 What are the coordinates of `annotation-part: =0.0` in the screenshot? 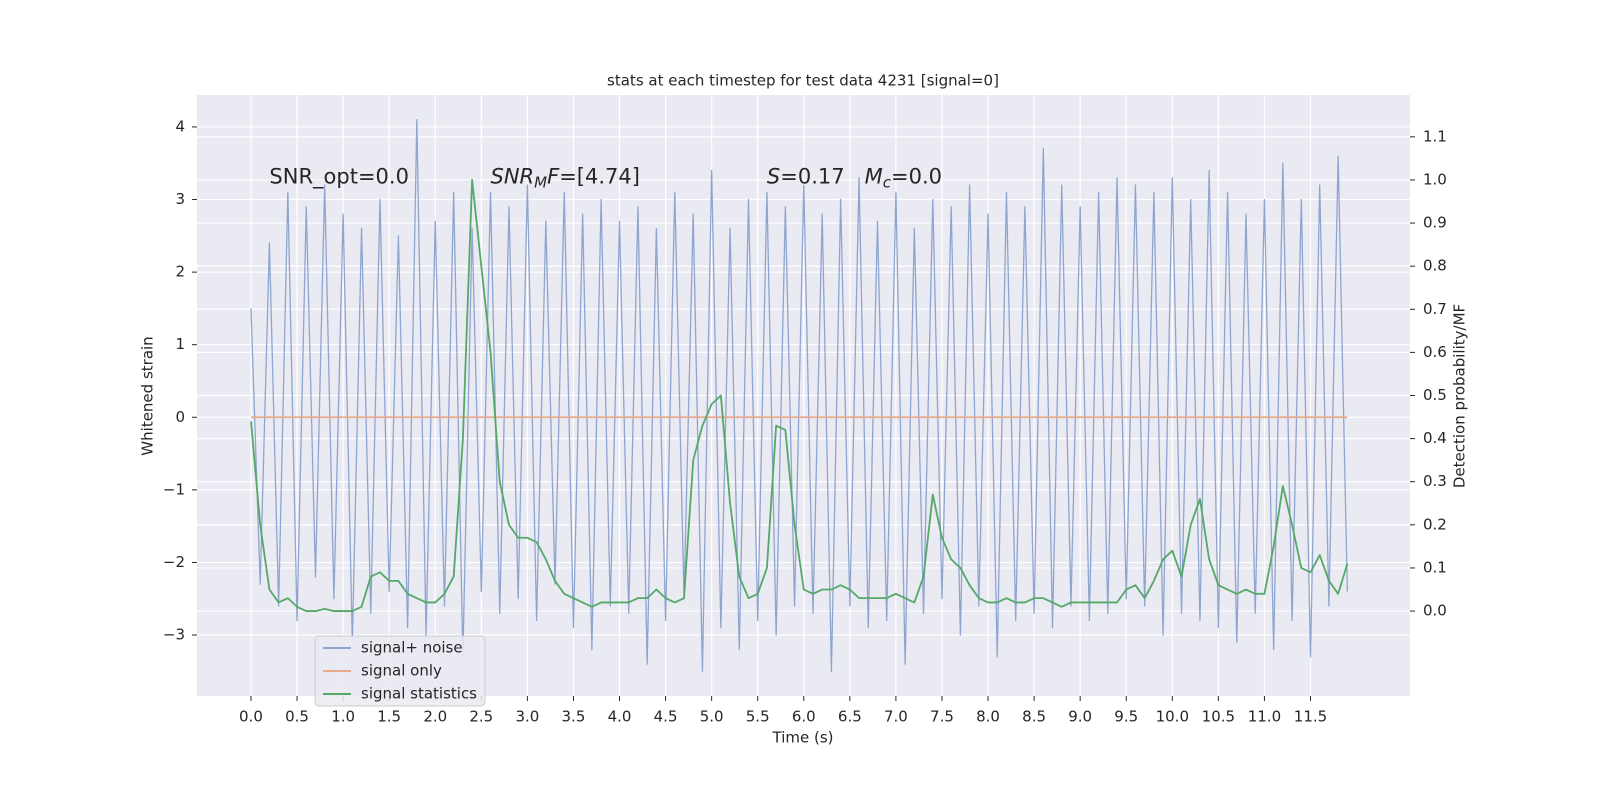 It's located at (916, 177).